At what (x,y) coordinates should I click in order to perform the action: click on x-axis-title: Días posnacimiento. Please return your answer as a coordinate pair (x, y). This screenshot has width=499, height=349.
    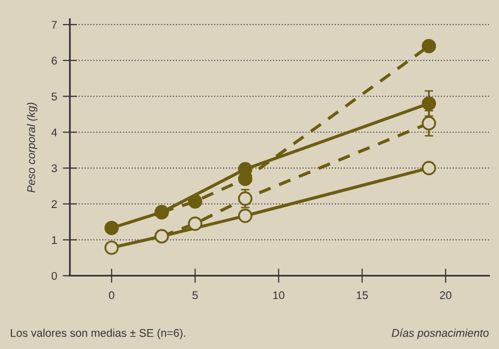
    Looking at the image, I should click on (440, 334).